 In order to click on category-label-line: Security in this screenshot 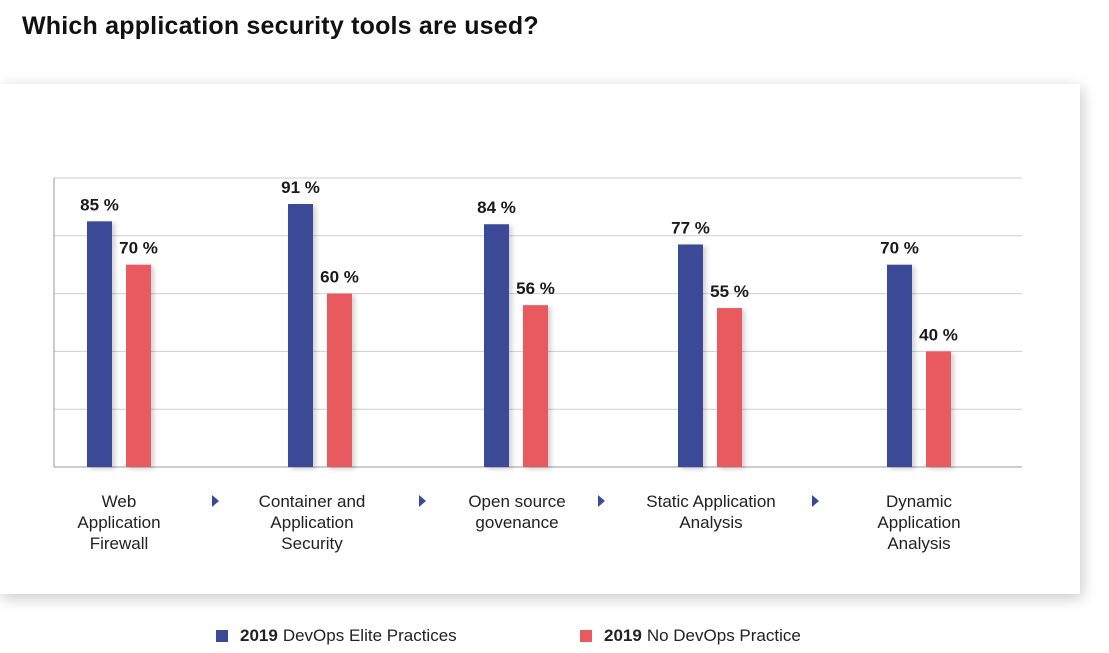, I will do `click(312, 543)`.